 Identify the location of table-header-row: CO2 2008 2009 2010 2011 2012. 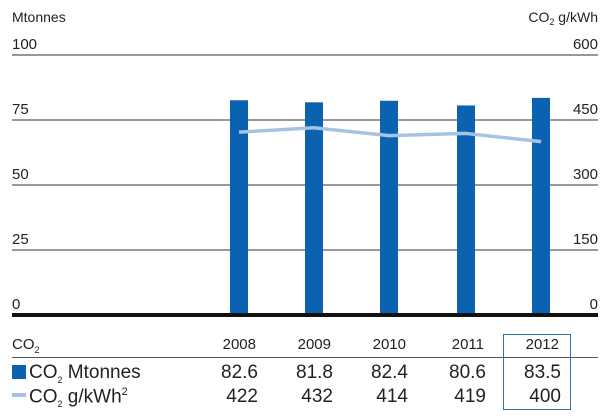
(304, 347).